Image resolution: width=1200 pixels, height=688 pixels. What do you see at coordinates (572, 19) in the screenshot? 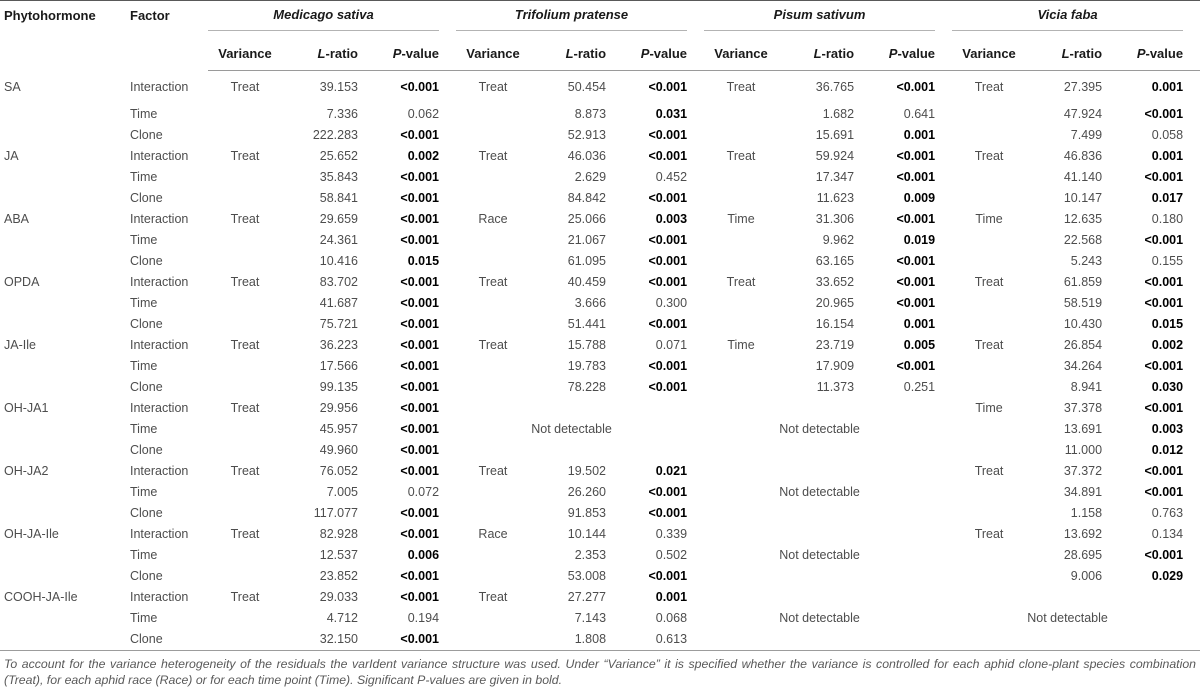
I see `species-name: Trifolium pratense` at bounding box center [572, 19].